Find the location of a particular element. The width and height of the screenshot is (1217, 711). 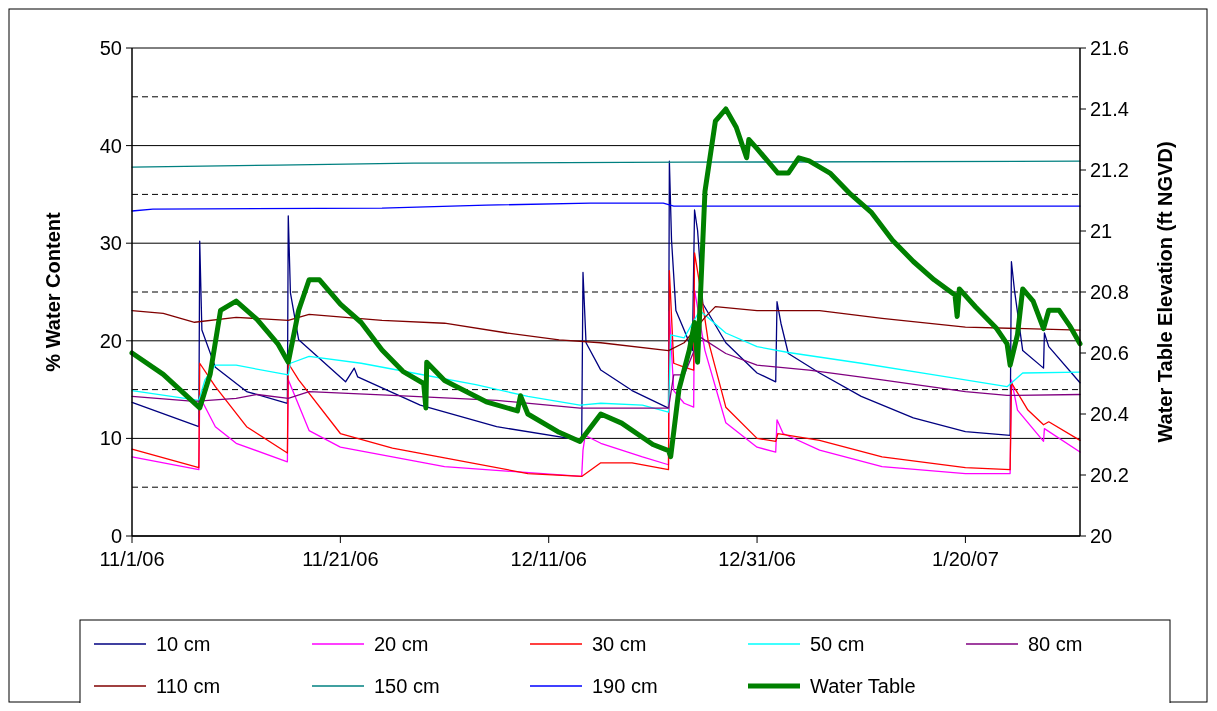

legend-label: 30 cm is located at coordinates (619, 644).